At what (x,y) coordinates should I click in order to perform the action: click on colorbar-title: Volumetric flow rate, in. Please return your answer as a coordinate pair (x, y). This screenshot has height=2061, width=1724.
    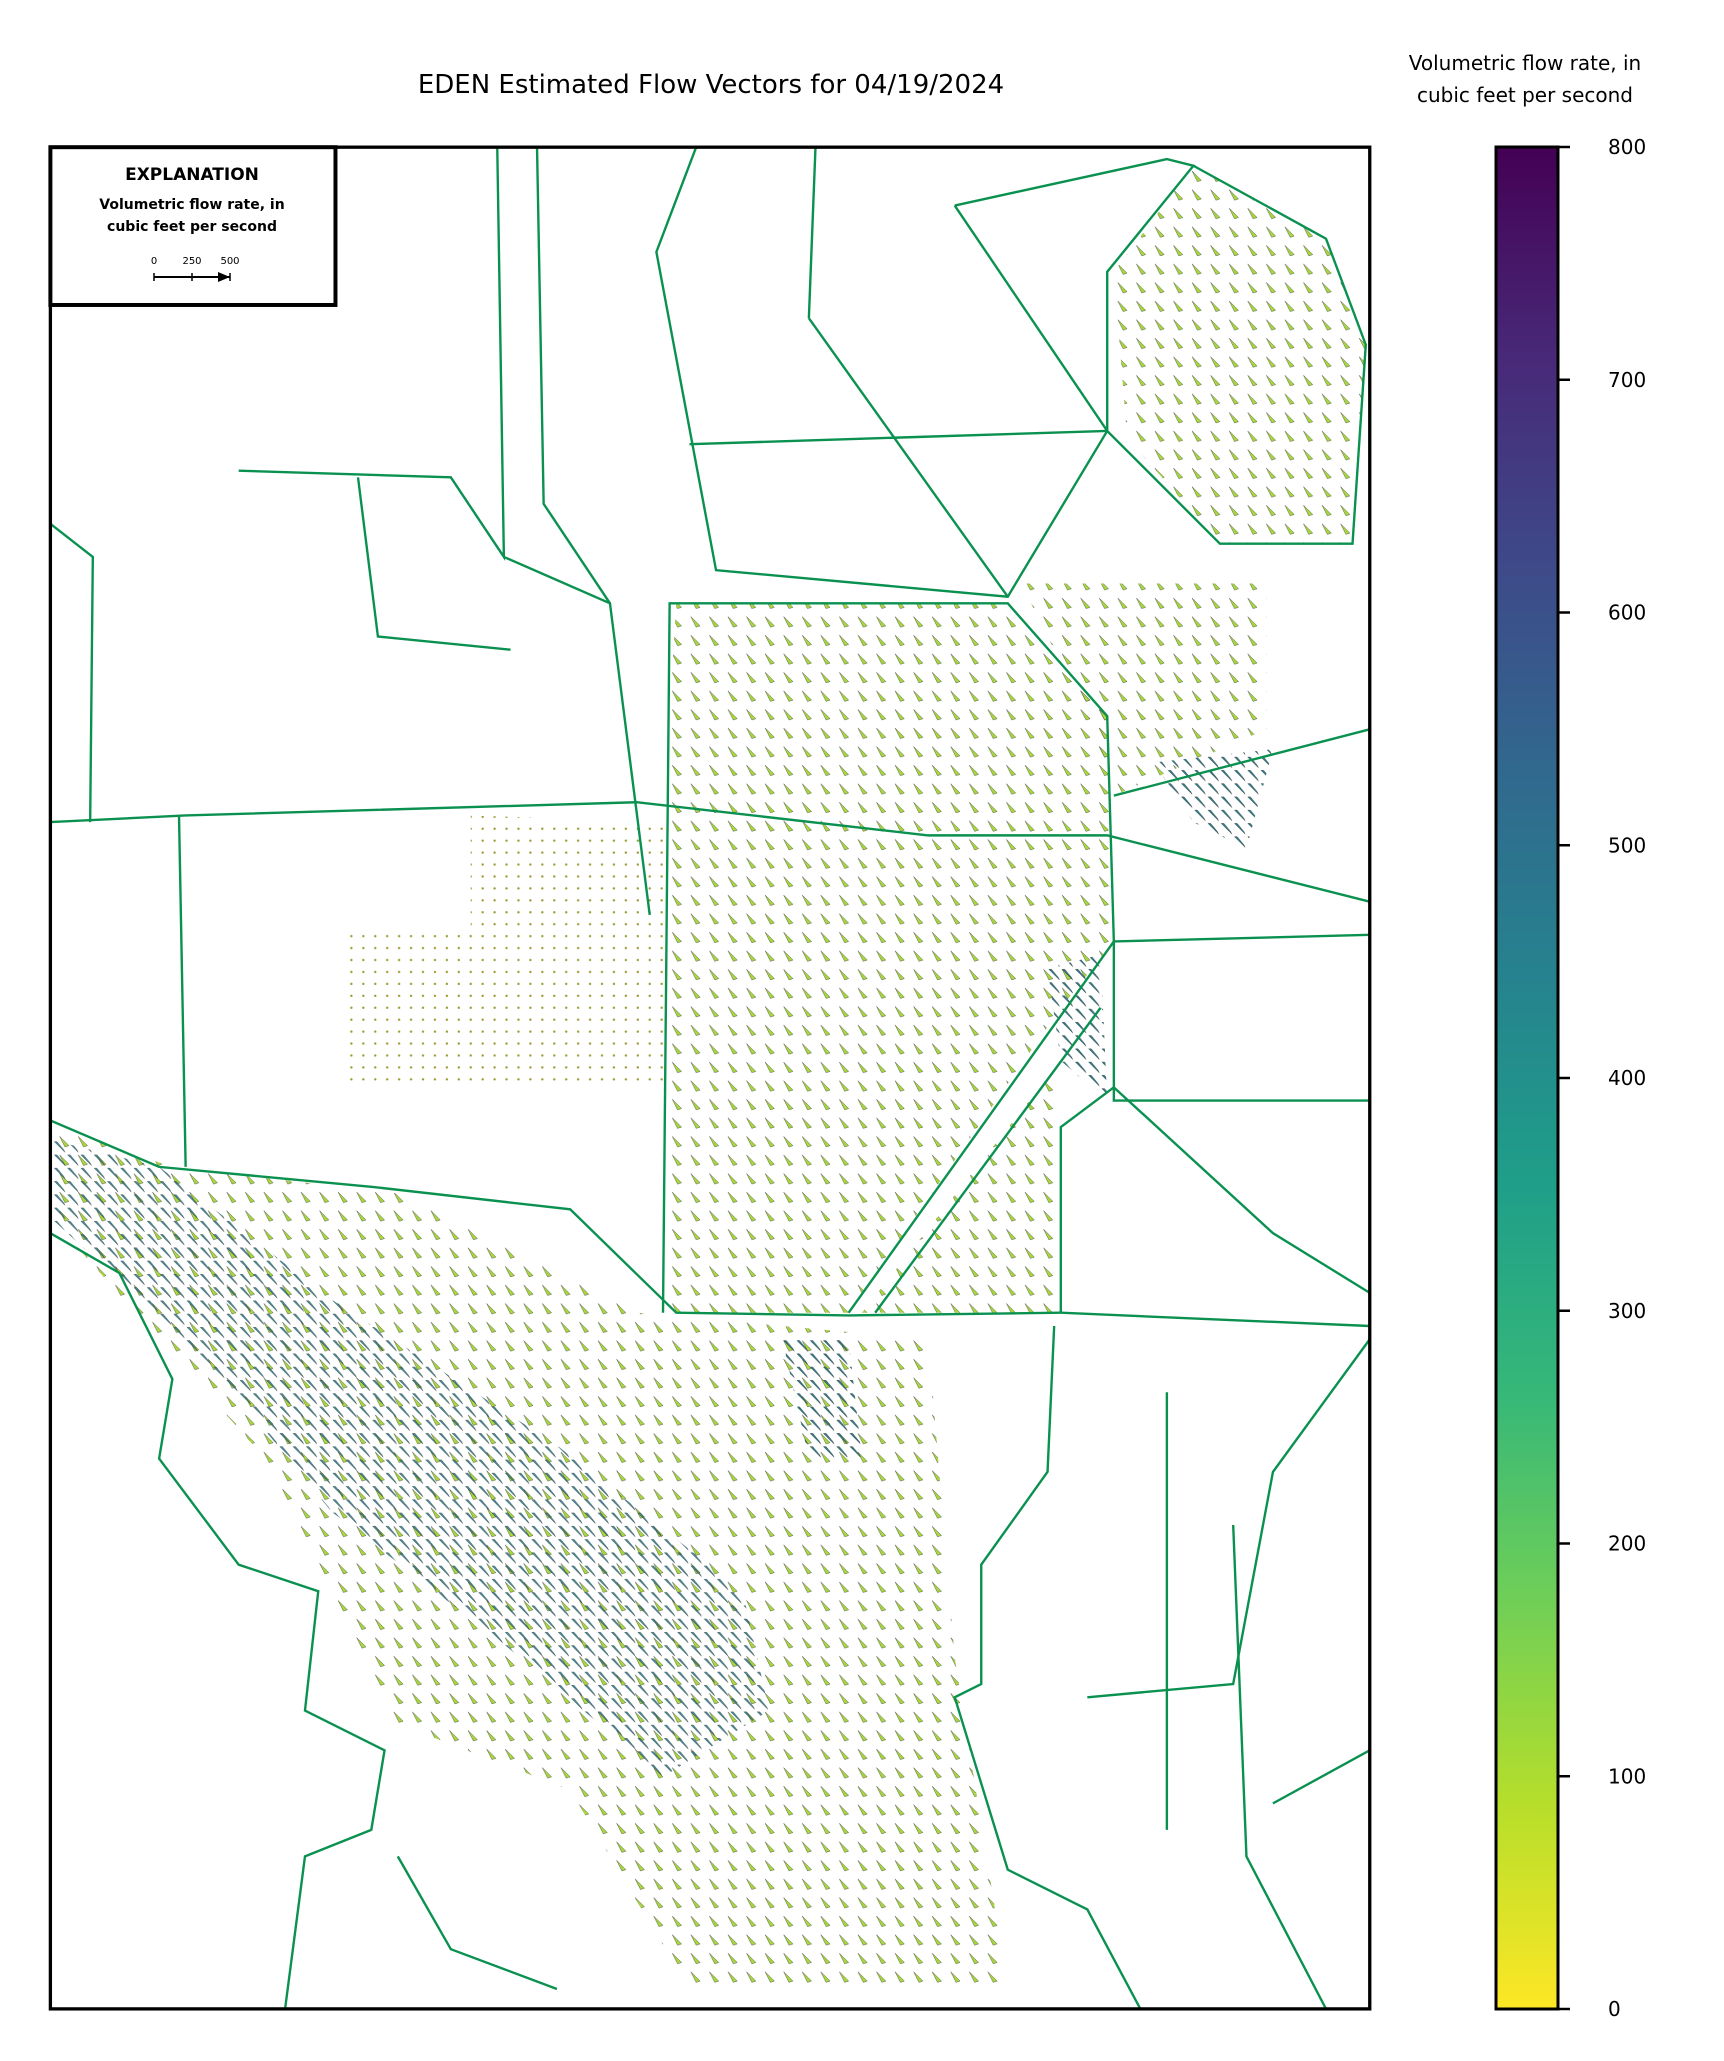
    Looking at the image, I should click on (1525, 63).